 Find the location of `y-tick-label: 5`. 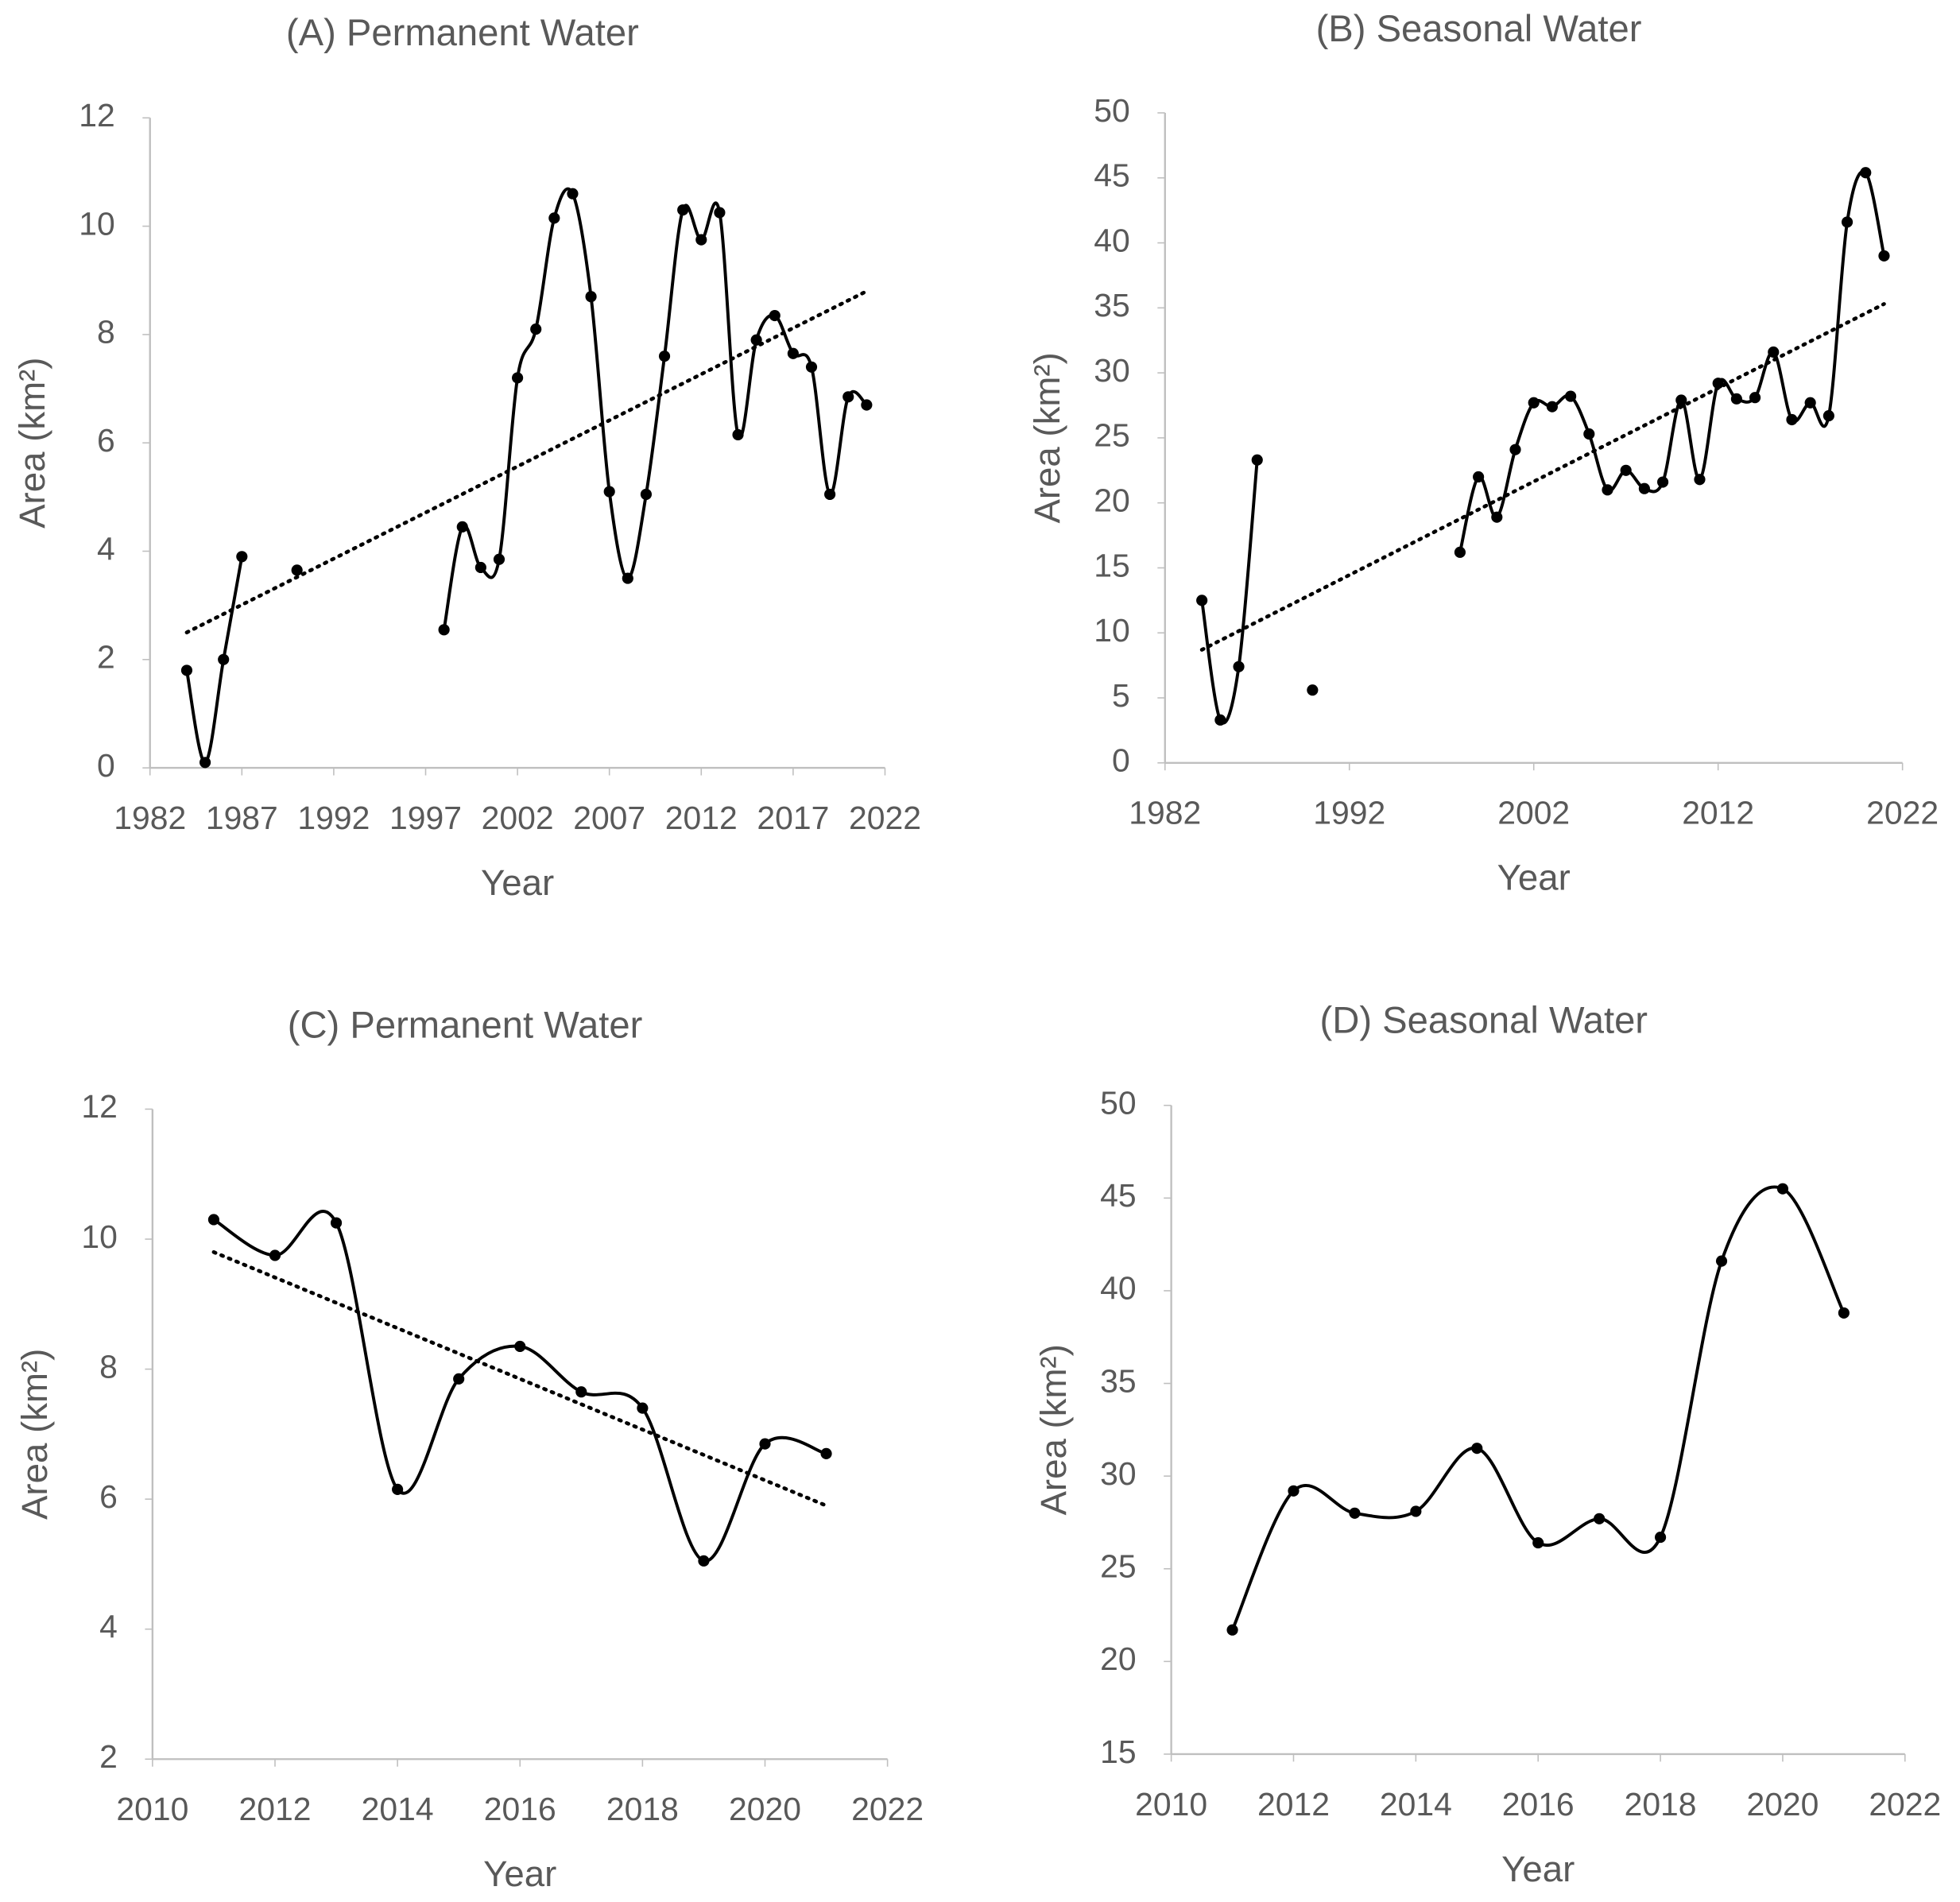

y-tick-label: 5 is located at coordinates (1121, 695).